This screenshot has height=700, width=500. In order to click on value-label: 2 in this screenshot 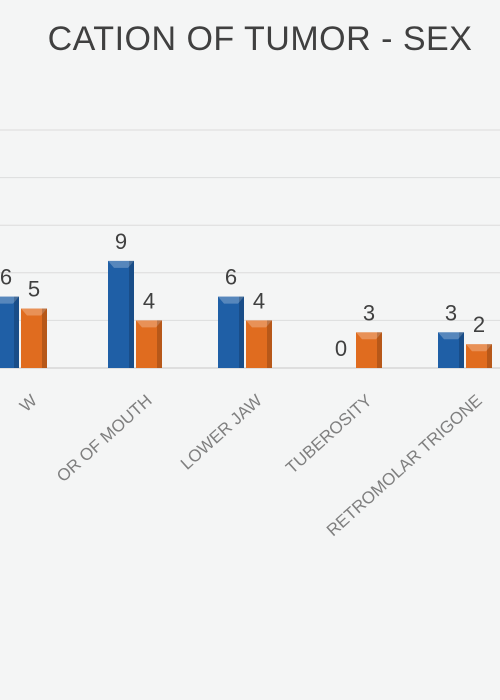, I will do `click(479, 324)`.